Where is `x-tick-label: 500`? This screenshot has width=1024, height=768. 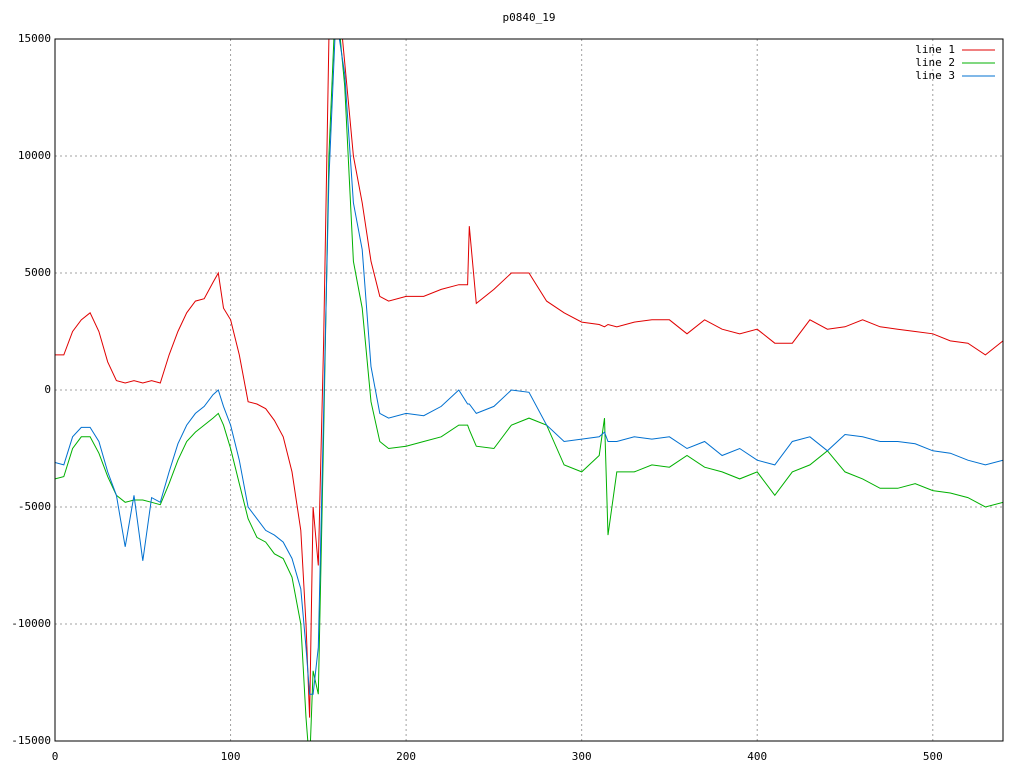 x-tick-label: 500 is located at coordinates (933, 756).